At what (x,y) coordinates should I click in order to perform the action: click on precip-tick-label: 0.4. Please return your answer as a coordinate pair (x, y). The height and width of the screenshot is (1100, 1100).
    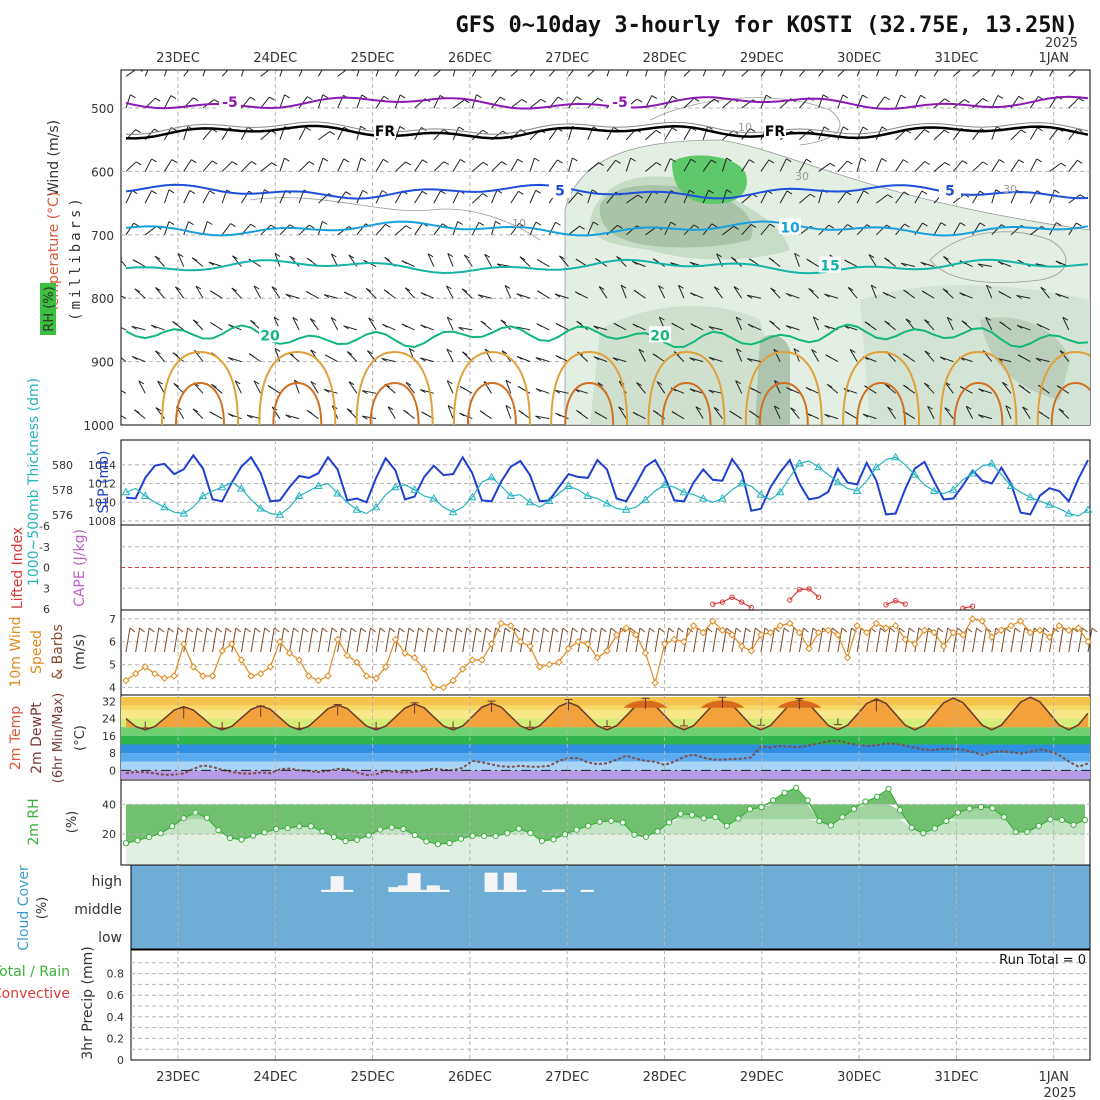
    Looking at the image, I should click on (116, 1017).